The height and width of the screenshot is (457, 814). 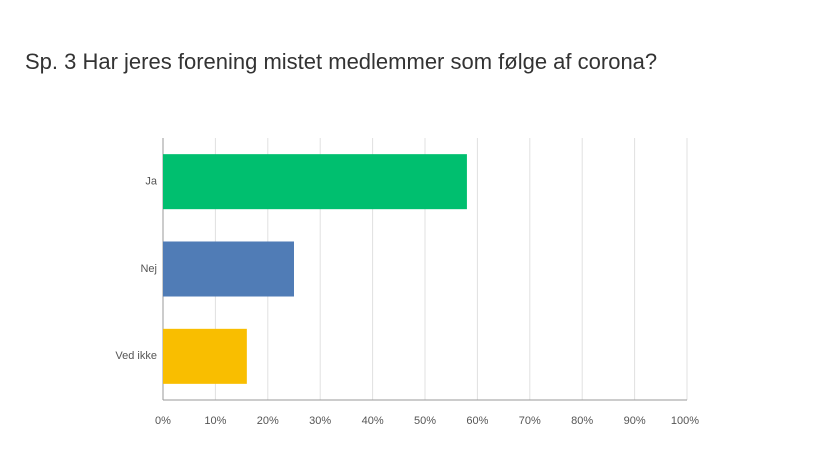 I want to click on x-tick-label: 70%, so click(x=530, y=421).